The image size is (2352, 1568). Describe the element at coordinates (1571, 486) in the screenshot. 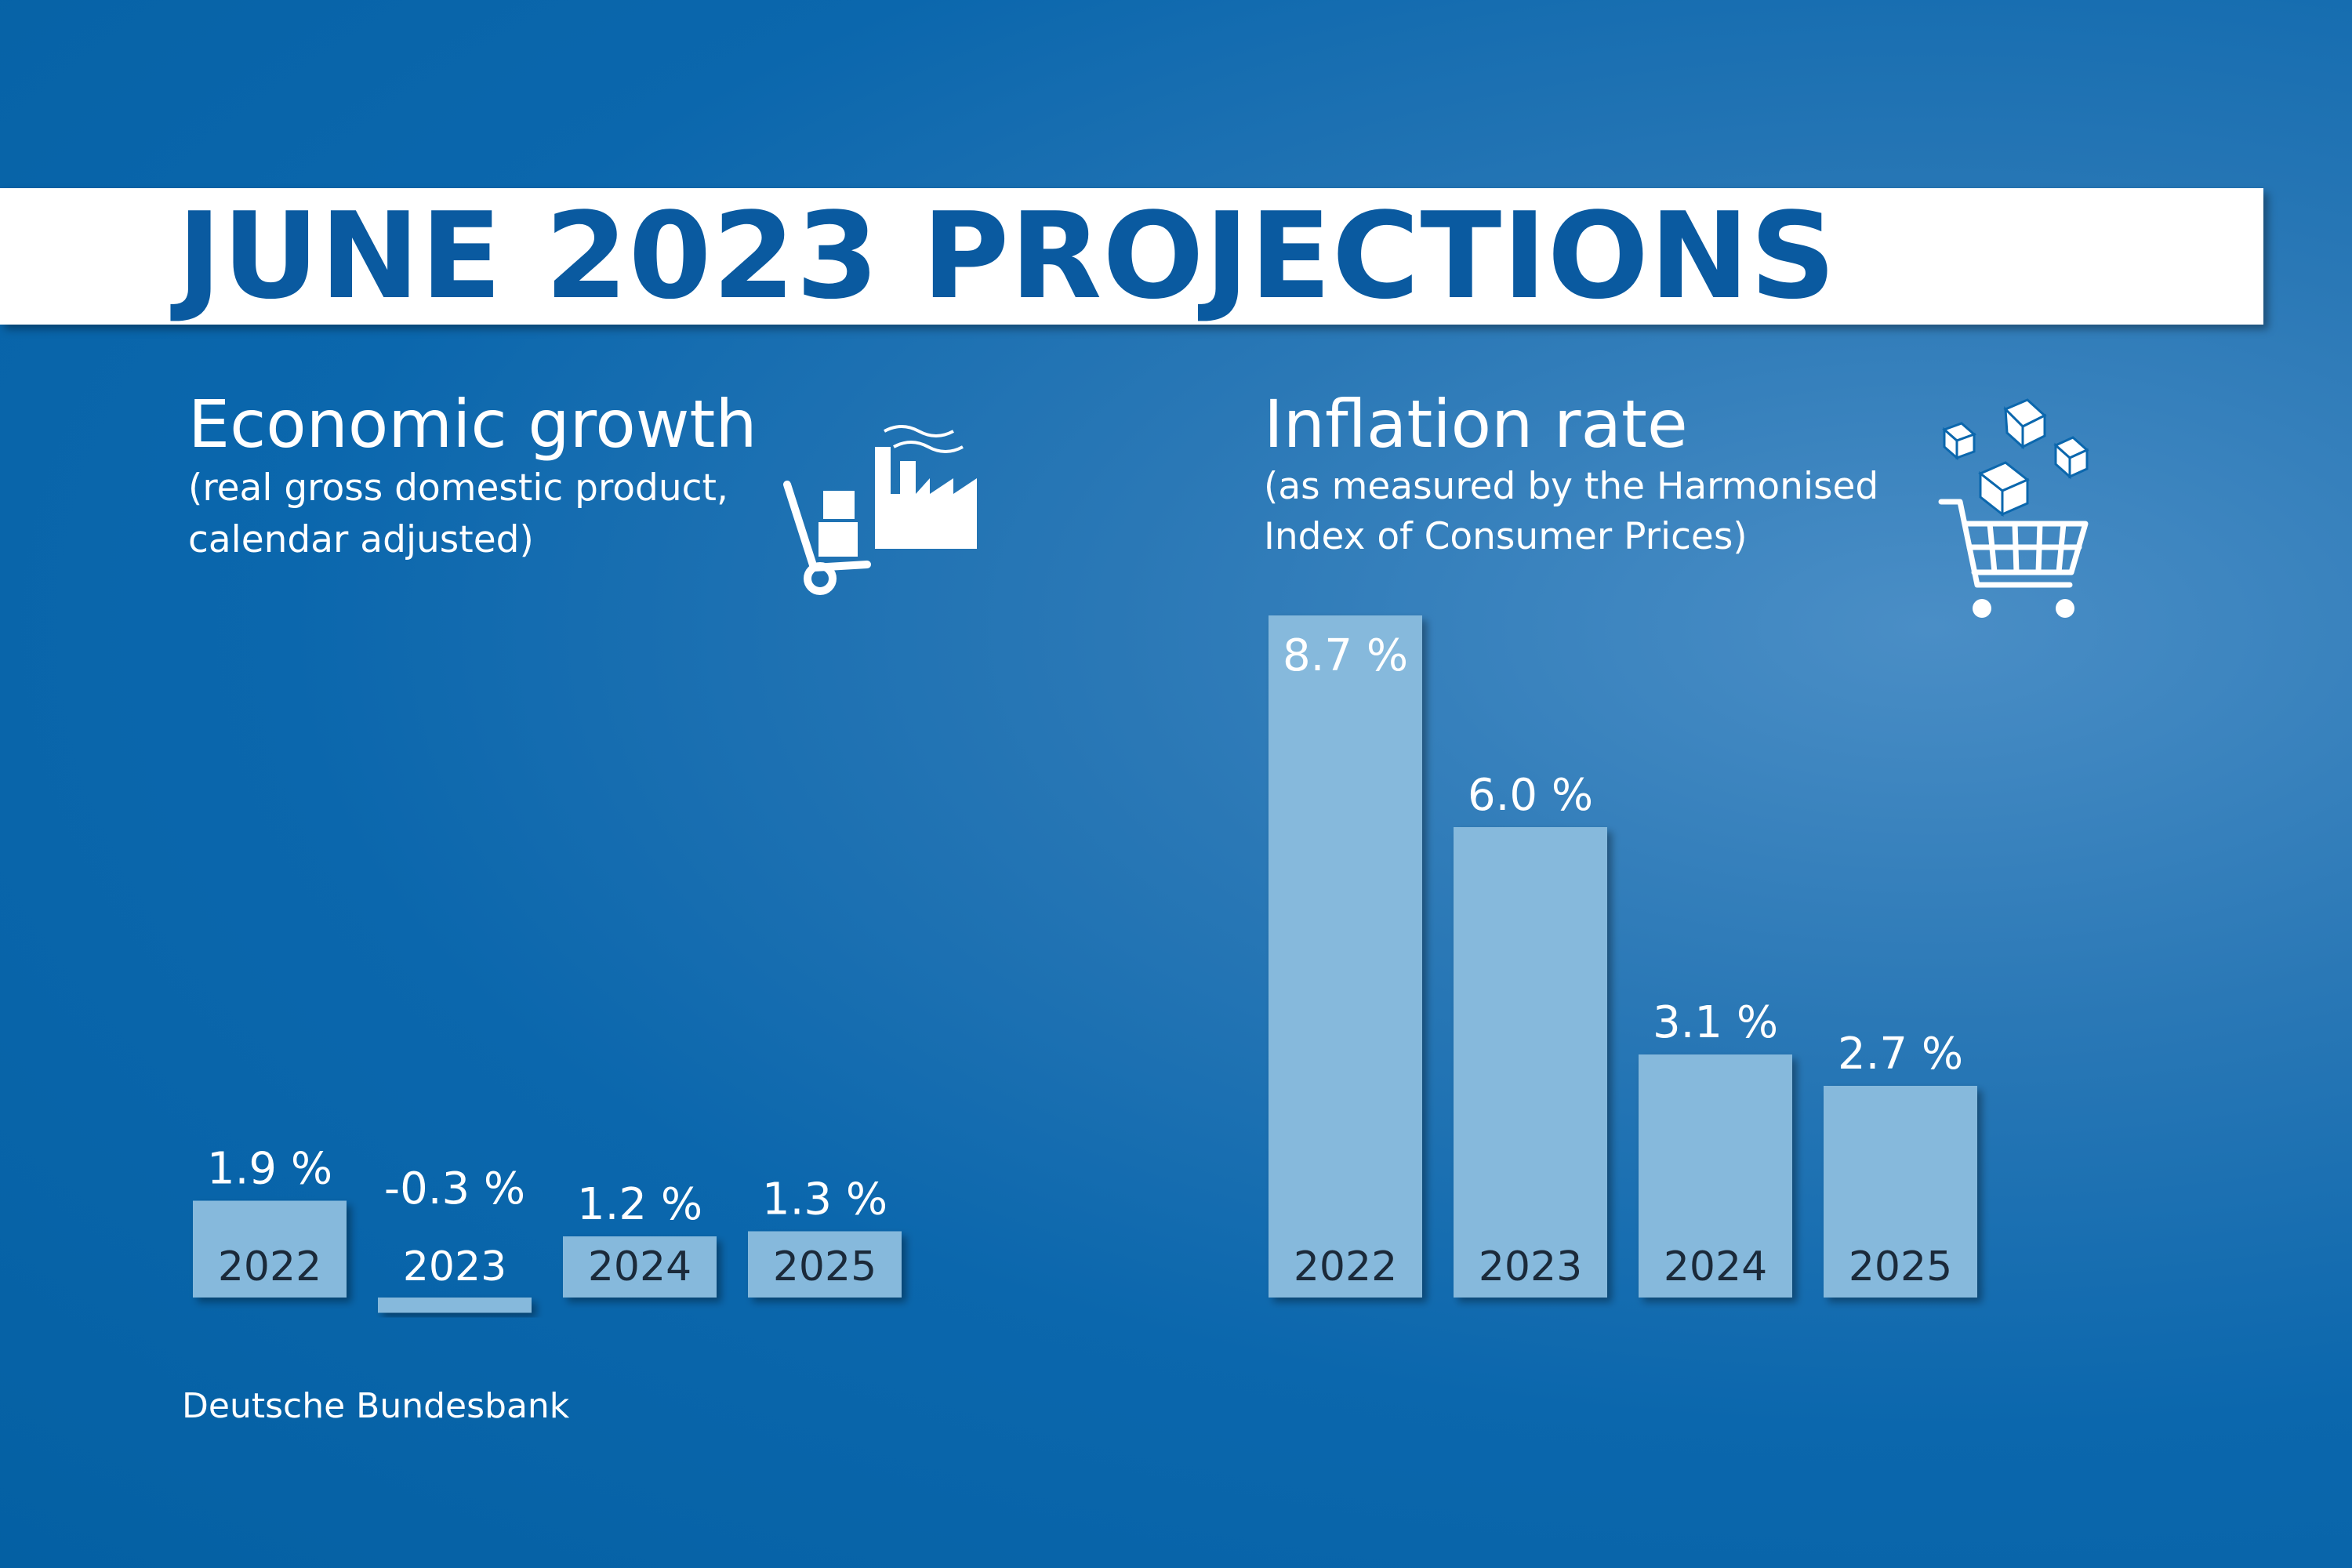

I see `inflation-chart-subtitle-line-1: (as measured by the Harmonised` at that location.